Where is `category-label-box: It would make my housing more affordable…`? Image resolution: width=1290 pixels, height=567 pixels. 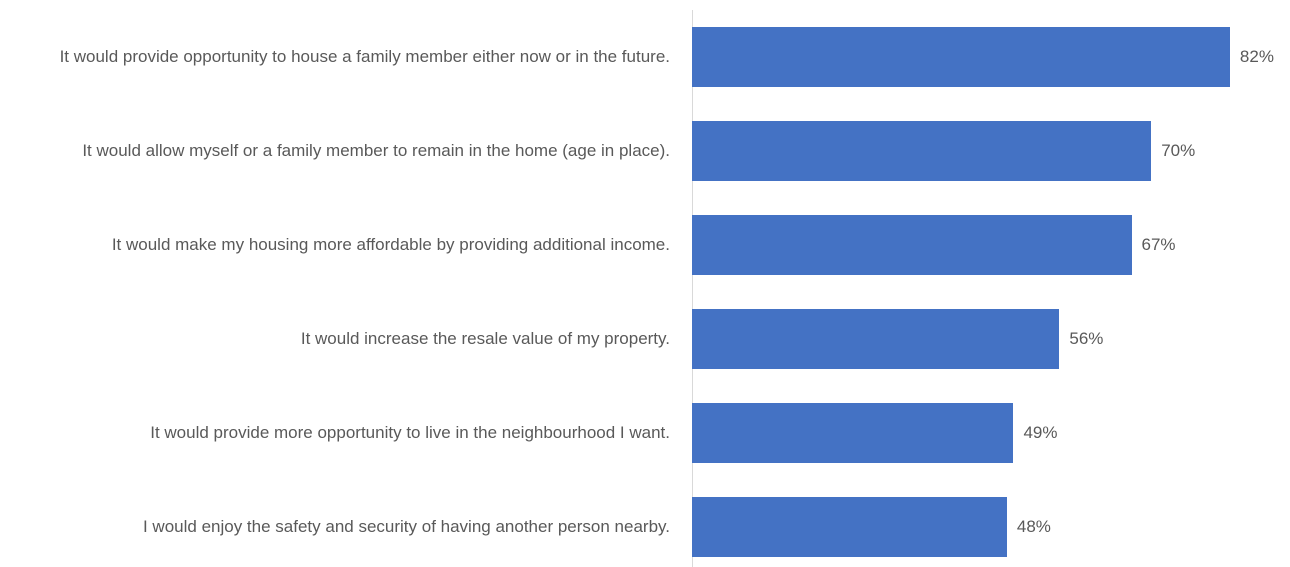 category-label-box: It would make my housing more affordable… is located at coordinates (335, 245).